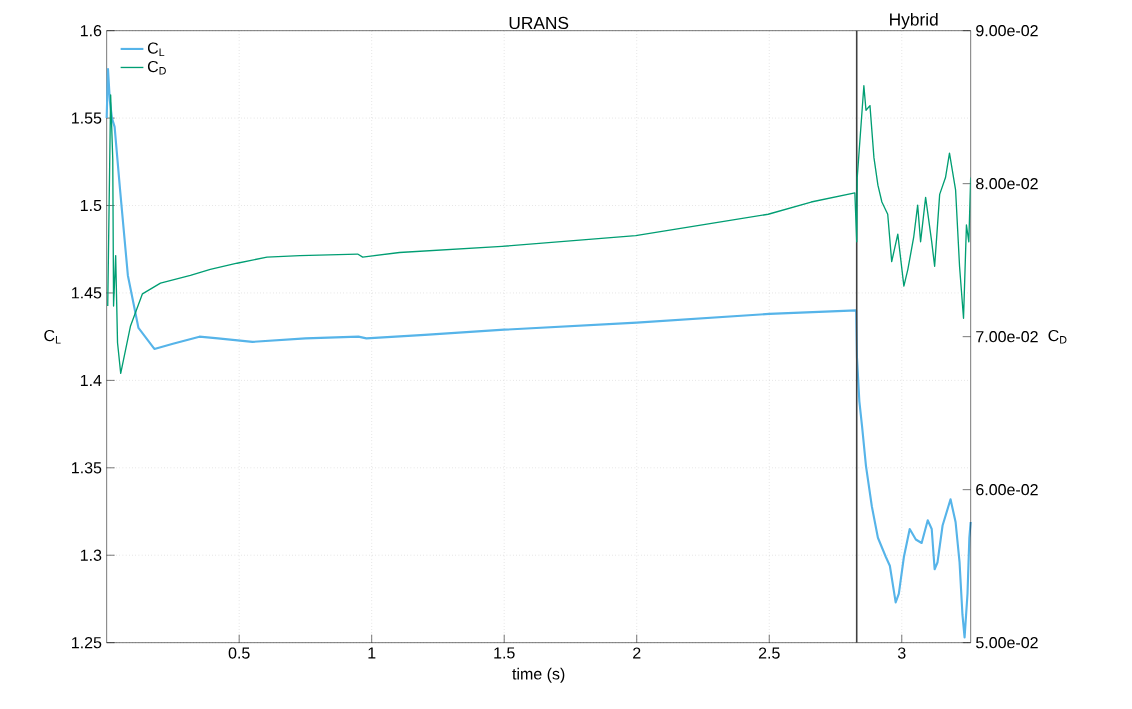 The height and width of the screenshot is (709, 1132). What do you see at coordinates (91, 30) in the screenshot?
I see `y-tick-label: 1.6` at bounding box center [91, 30].